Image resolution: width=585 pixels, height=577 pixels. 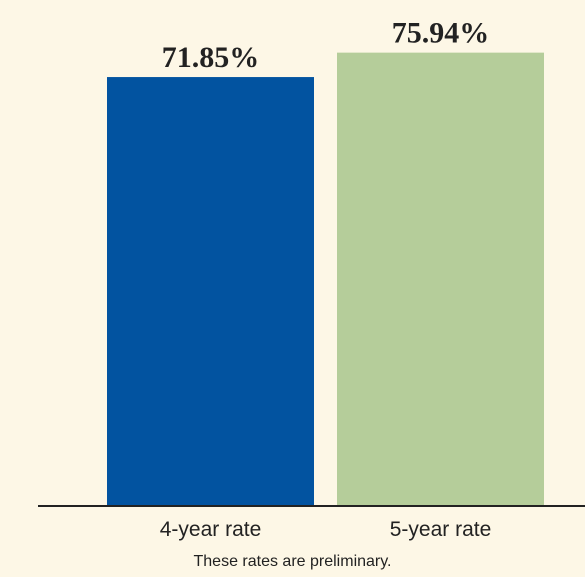 I want to click on category-label-2: 5-year rate, so click(x=441, y=529).